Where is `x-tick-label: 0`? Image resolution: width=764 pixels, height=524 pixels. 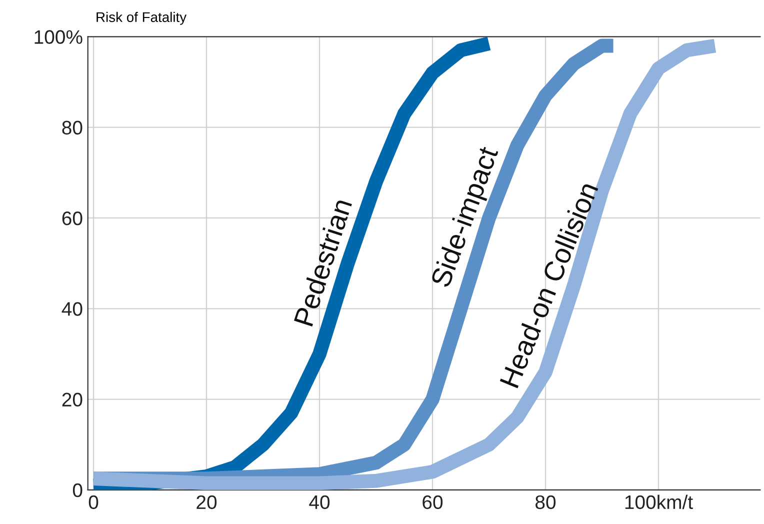 x-tick-label: 0 is located at coordinates (93, 502).